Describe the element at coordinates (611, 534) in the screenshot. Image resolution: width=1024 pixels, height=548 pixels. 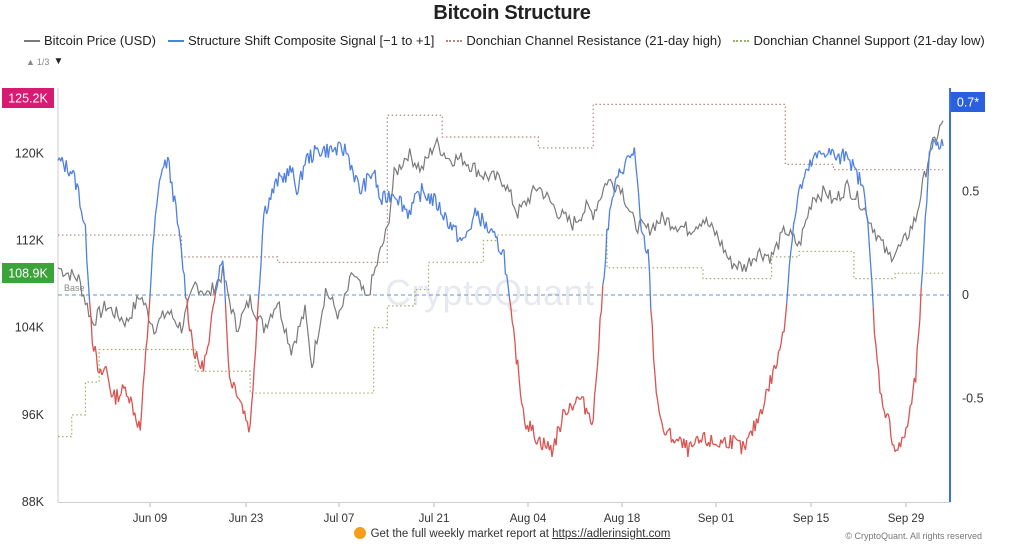
I see `footer-link: https://adlerinsight.com` at that location.